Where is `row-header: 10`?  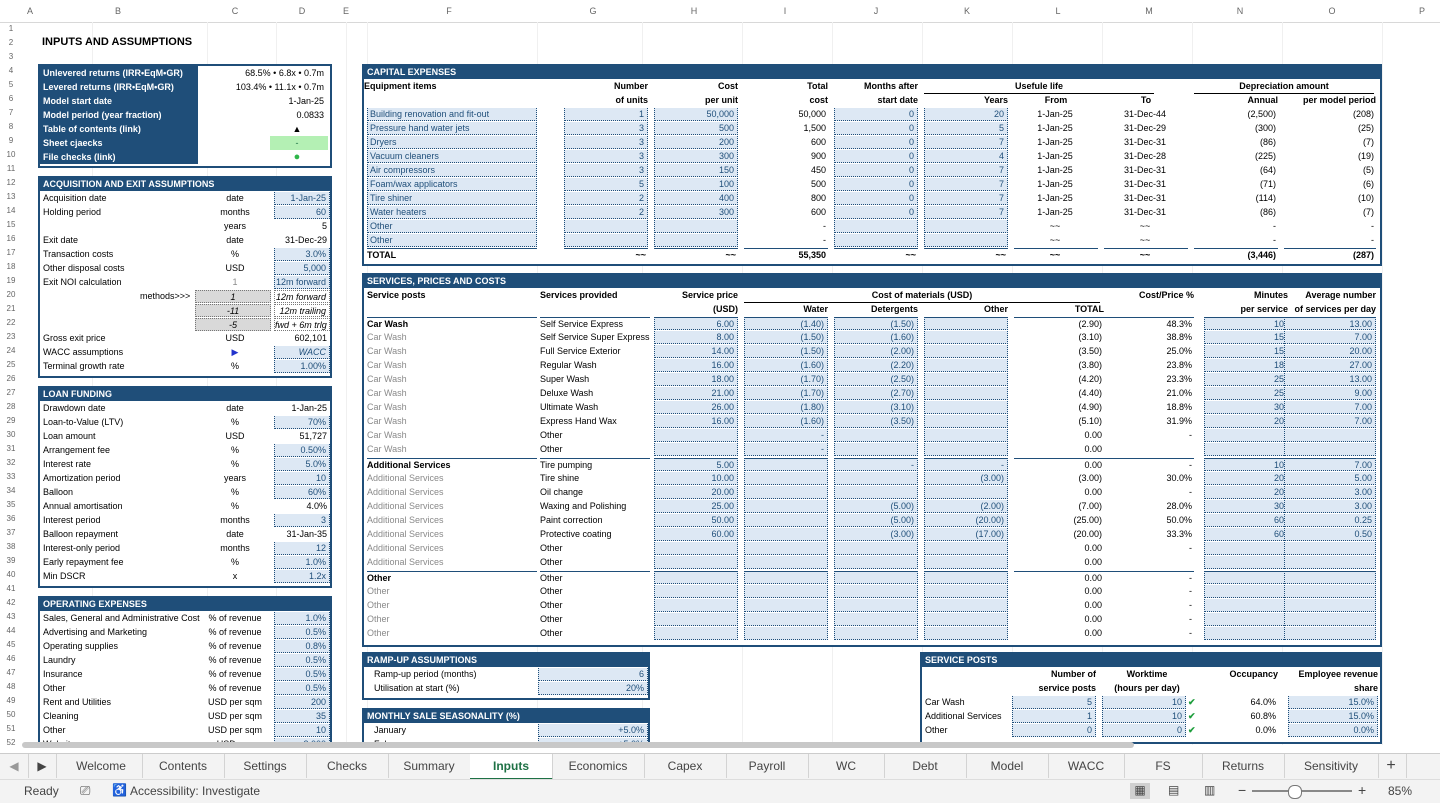 row-header: 10 is located at coordinates (11, 154).